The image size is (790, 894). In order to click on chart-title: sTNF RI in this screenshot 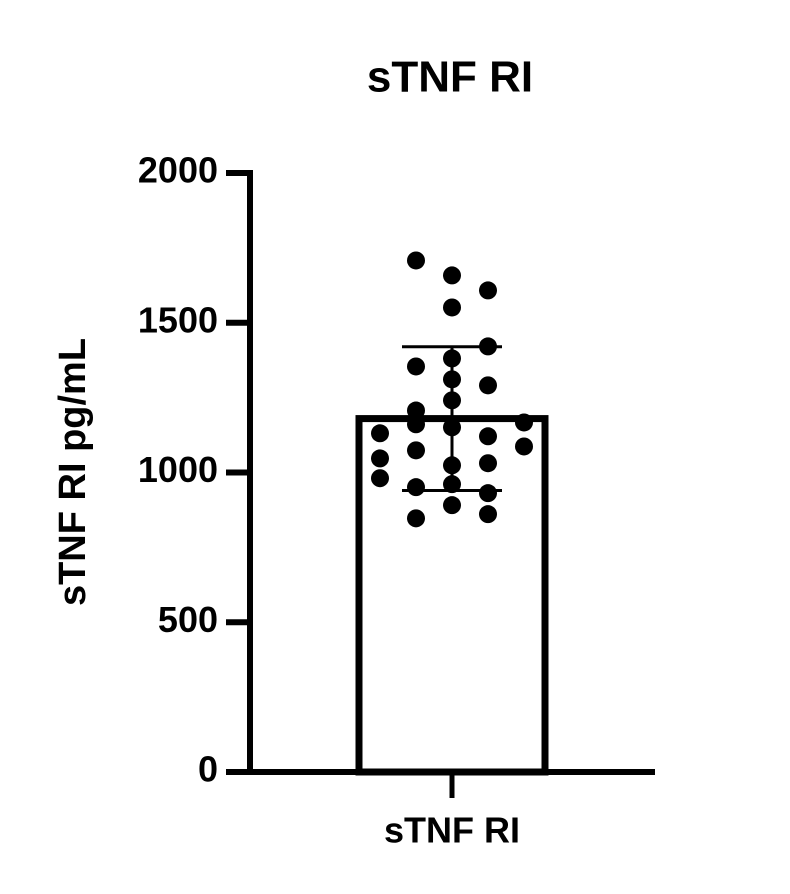, I will do `click(450, 77)`.